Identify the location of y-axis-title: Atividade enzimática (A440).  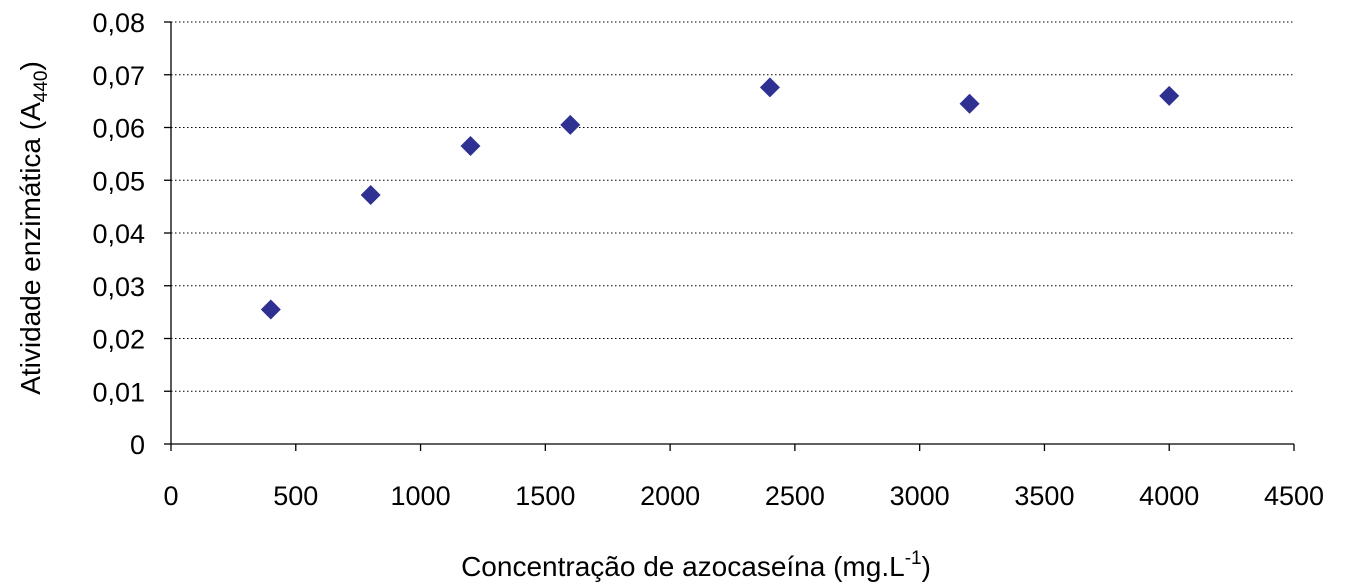
(33, 228).